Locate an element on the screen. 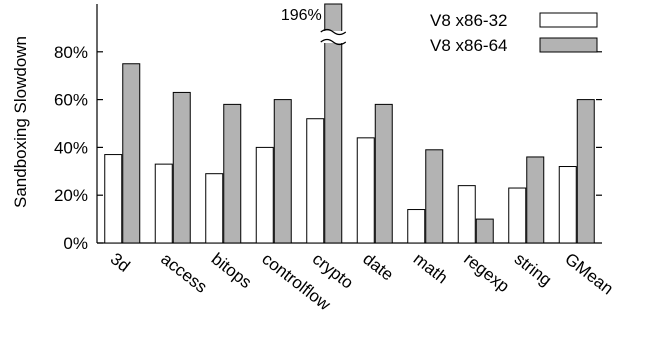 The height and width of the screenshot is (338, 654). y-tick-label: 0% is located at coordinates (75, 243).